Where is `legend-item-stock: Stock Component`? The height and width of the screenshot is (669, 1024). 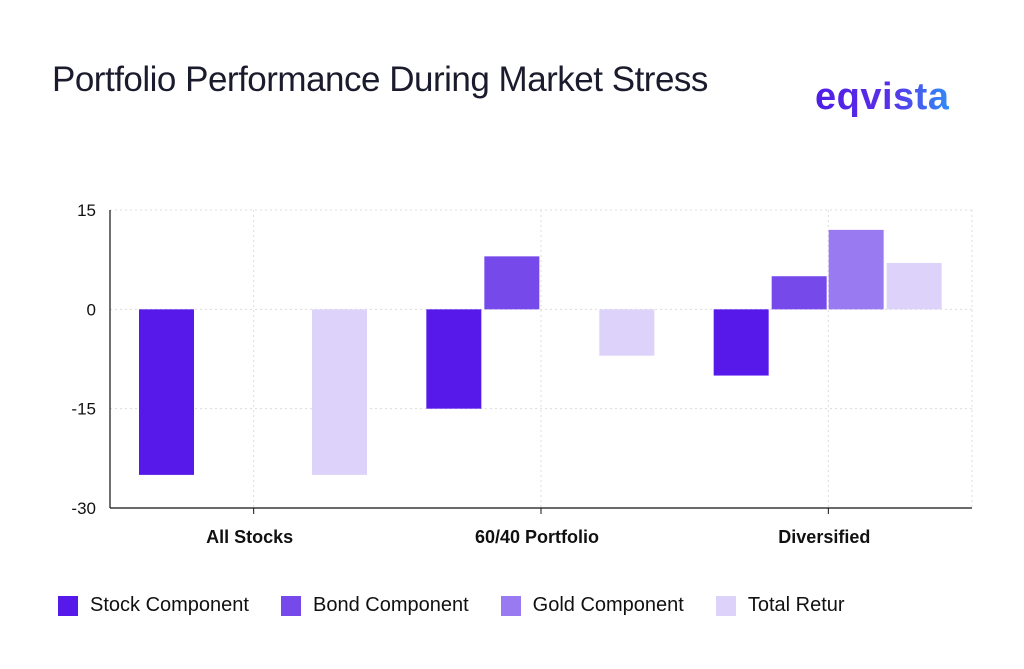
legend-item-stock: Stock Component is located at coordinates (153, 605).